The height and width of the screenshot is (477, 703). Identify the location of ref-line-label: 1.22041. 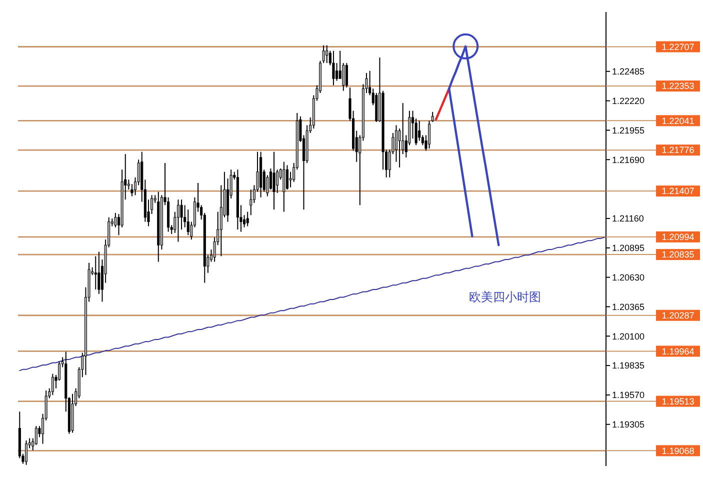
(678, 121).